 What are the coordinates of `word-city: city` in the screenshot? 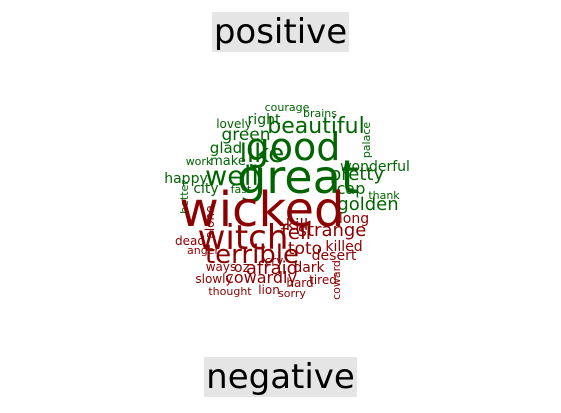 It's located at (205, 189).